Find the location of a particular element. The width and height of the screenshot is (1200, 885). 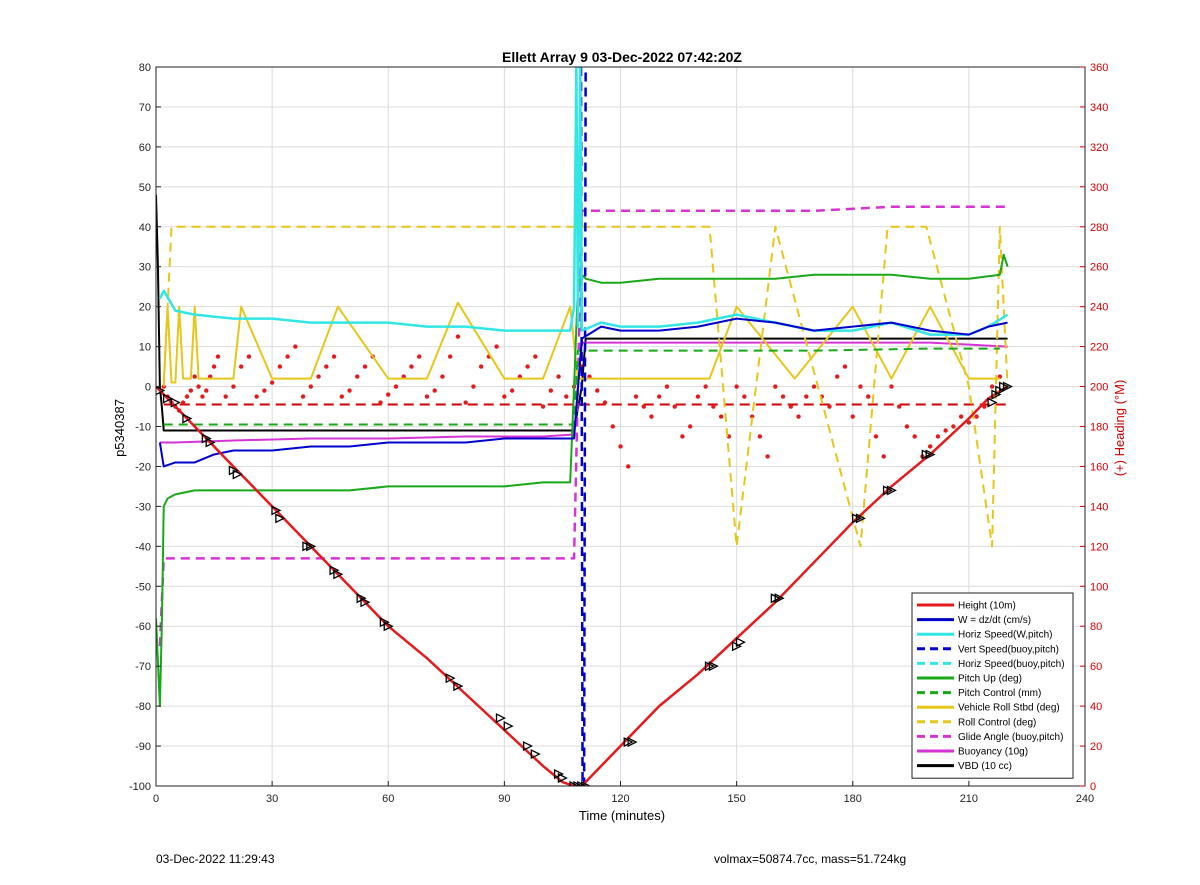

y2-tick-label: 260 is located at coordinates (1099, 268).